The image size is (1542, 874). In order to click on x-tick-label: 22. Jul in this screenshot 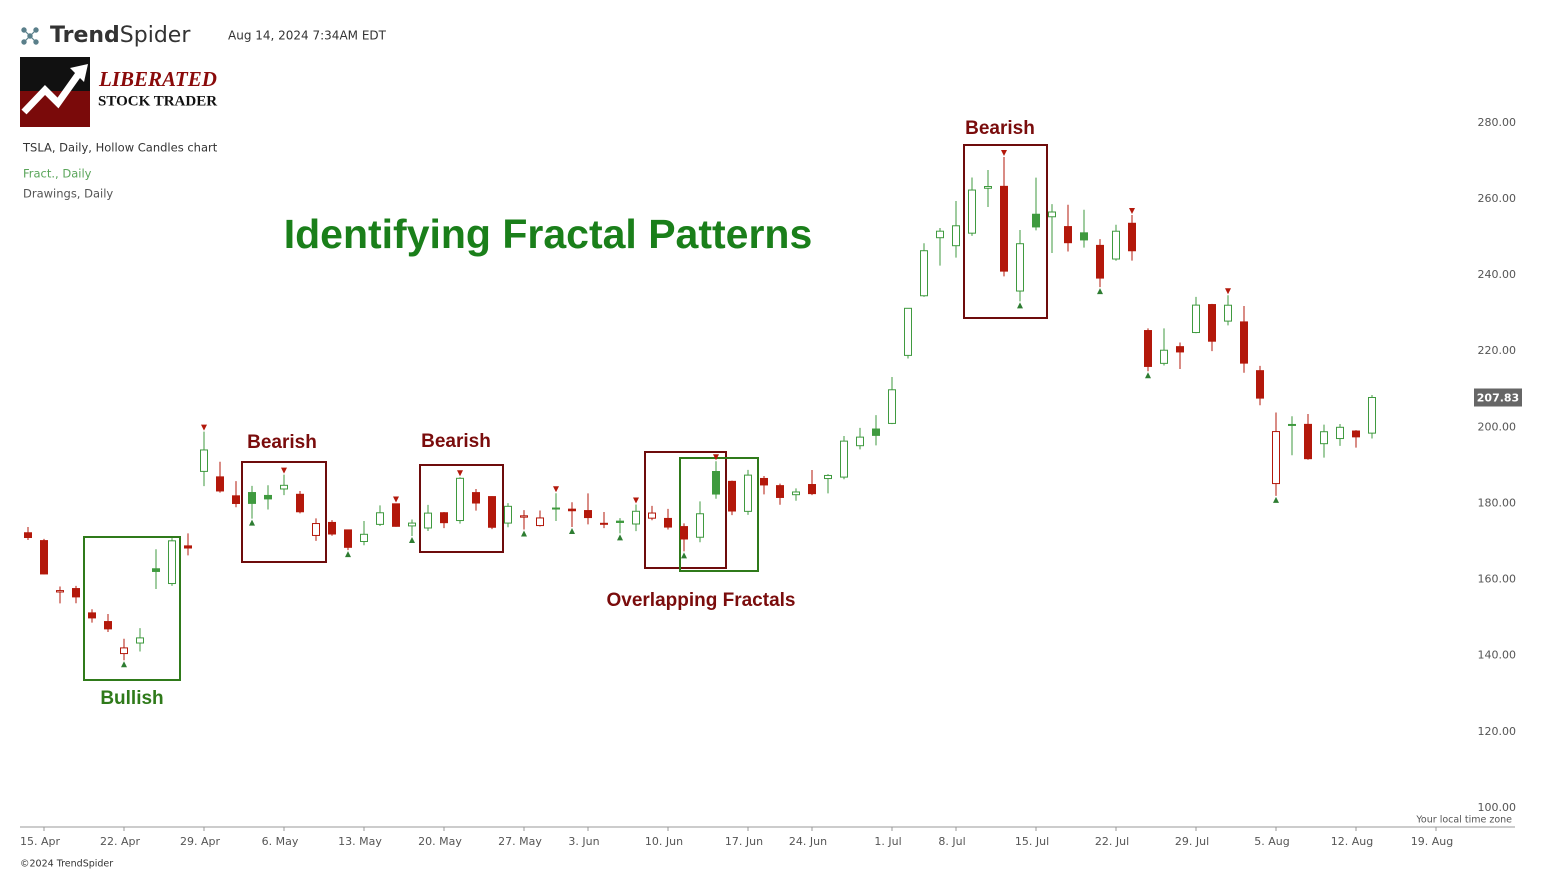, I will do `click(1112, 841)`.